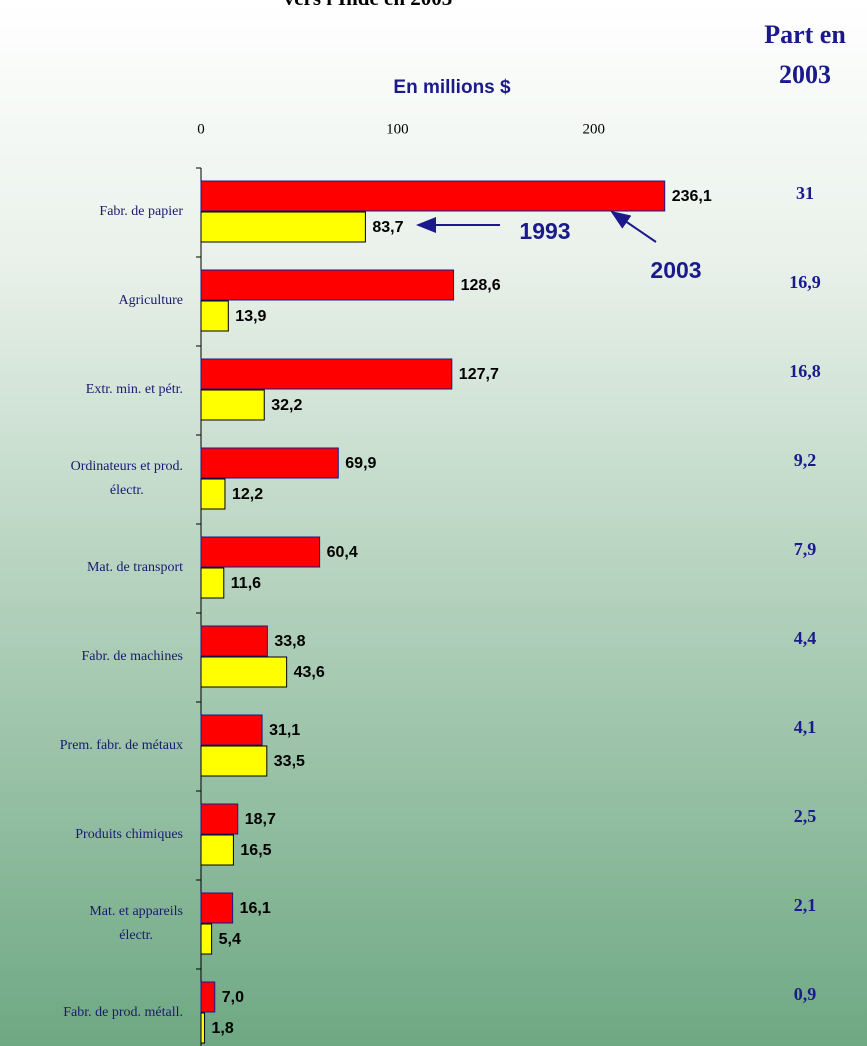  Describe the element at coordinates (247, 494) in the screenshot. I see `value-label: 12,2` at that location.